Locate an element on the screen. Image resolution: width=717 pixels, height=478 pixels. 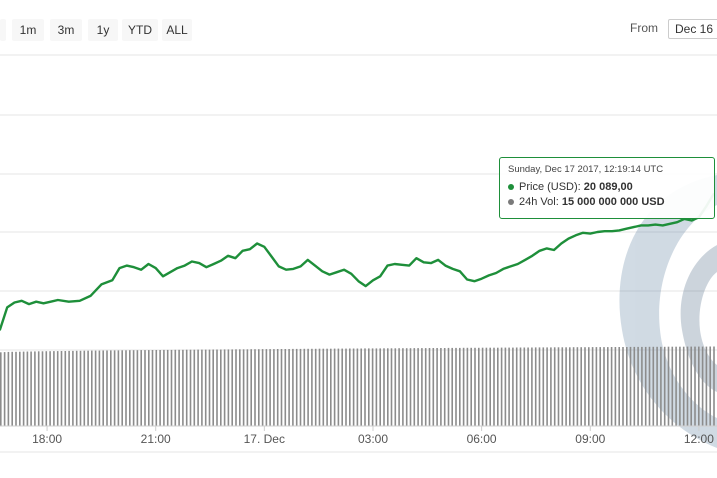
range-button-3m: 3m is located at coordinates (66, 30).